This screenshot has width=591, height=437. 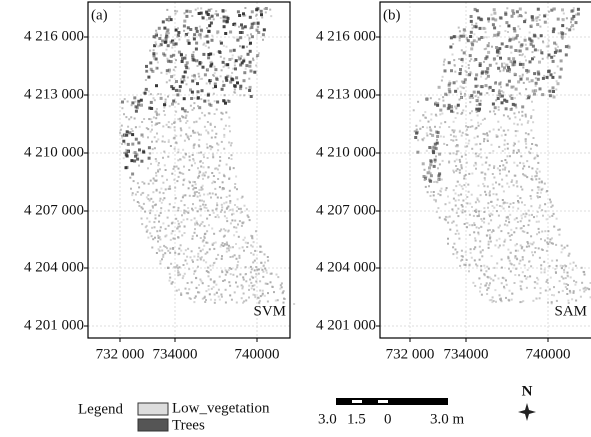 What do you see at coordinates (120, 354) in the screenshot?
I see `x-tick-label: 732 000` at bounding box center [120, 354].